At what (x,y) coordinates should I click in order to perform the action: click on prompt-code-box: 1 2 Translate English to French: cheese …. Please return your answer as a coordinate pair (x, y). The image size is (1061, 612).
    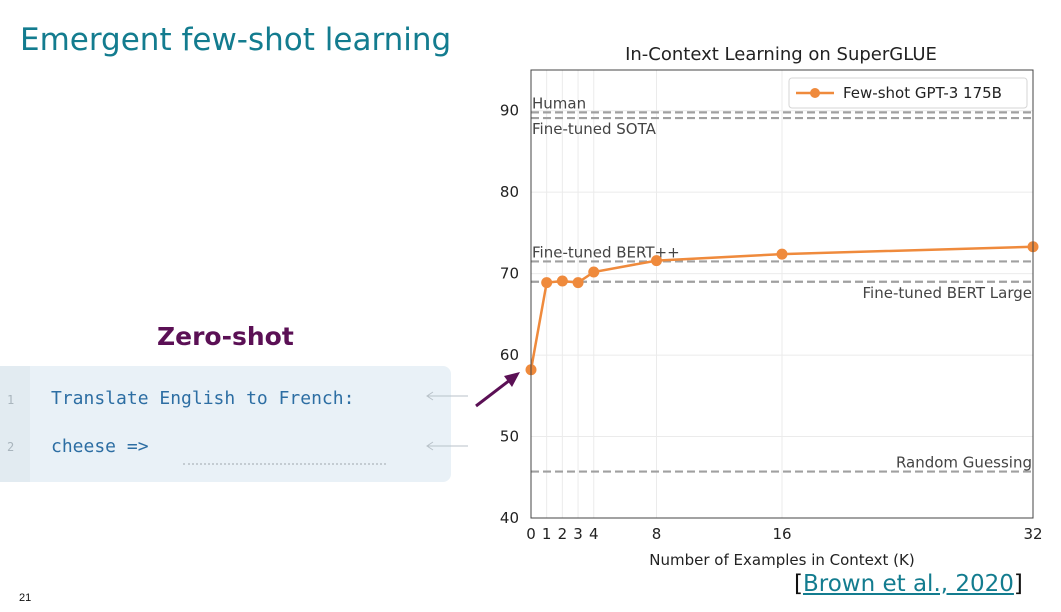
    Looking at the image, I should click on (234, 424).